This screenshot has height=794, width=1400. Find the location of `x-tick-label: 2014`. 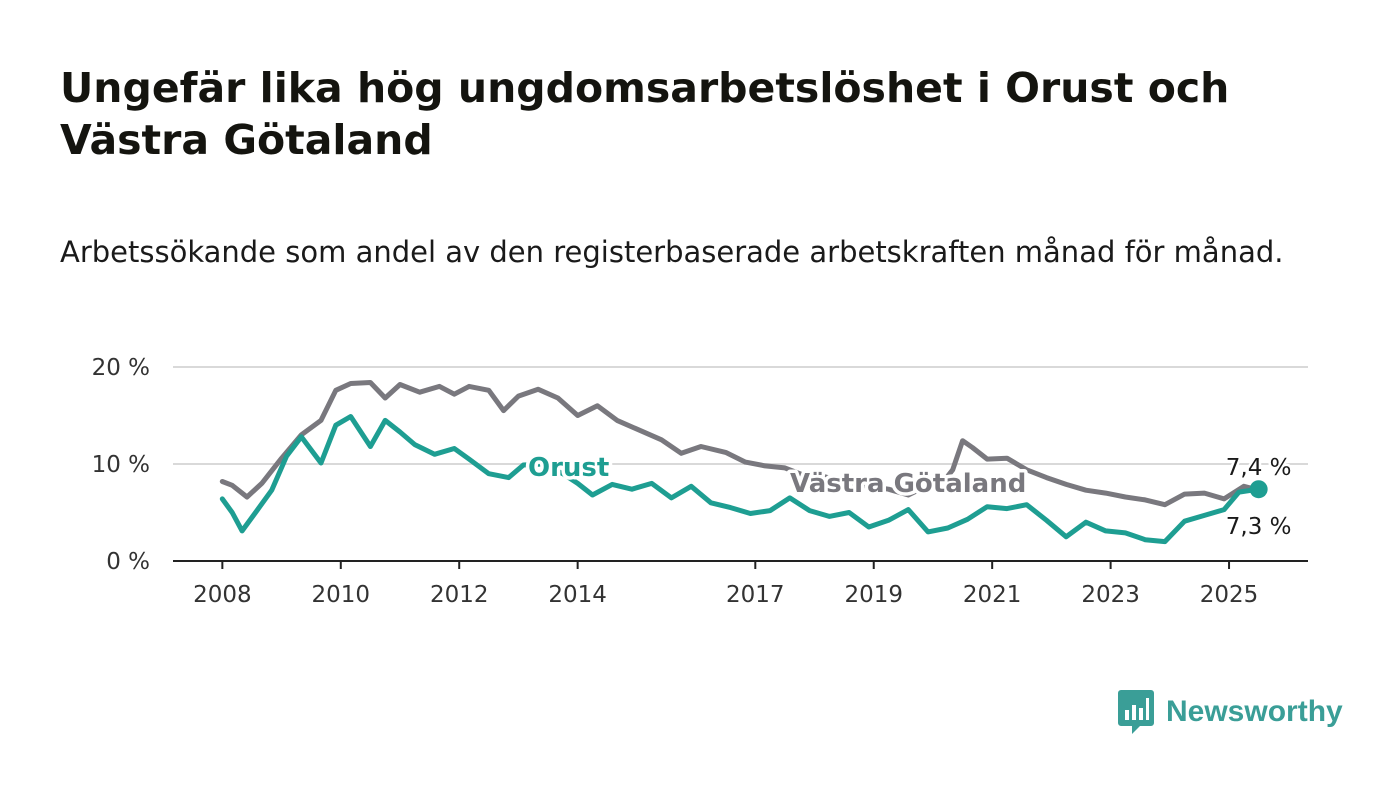

x-tick-label: 2014 is located at coordinates (577, 595).